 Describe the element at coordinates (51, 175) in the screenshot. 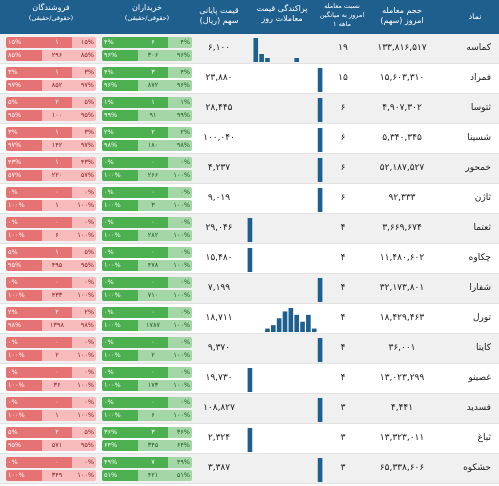

I see `sellers-bot-bar: ۵۷% ۲۲۰ ۵۷%` at that location.